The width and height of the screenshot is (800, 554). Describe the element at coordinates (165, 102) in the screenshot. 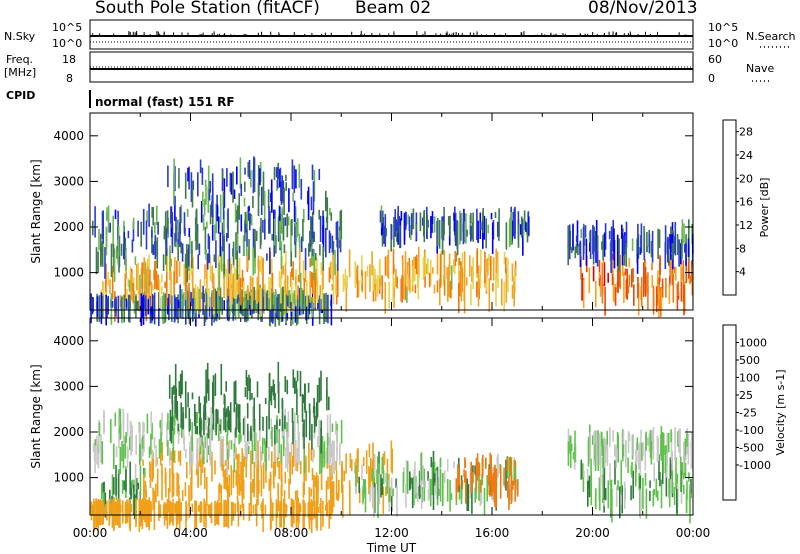

I see `cpid-text: normal (fast) 151 RF` at that location.